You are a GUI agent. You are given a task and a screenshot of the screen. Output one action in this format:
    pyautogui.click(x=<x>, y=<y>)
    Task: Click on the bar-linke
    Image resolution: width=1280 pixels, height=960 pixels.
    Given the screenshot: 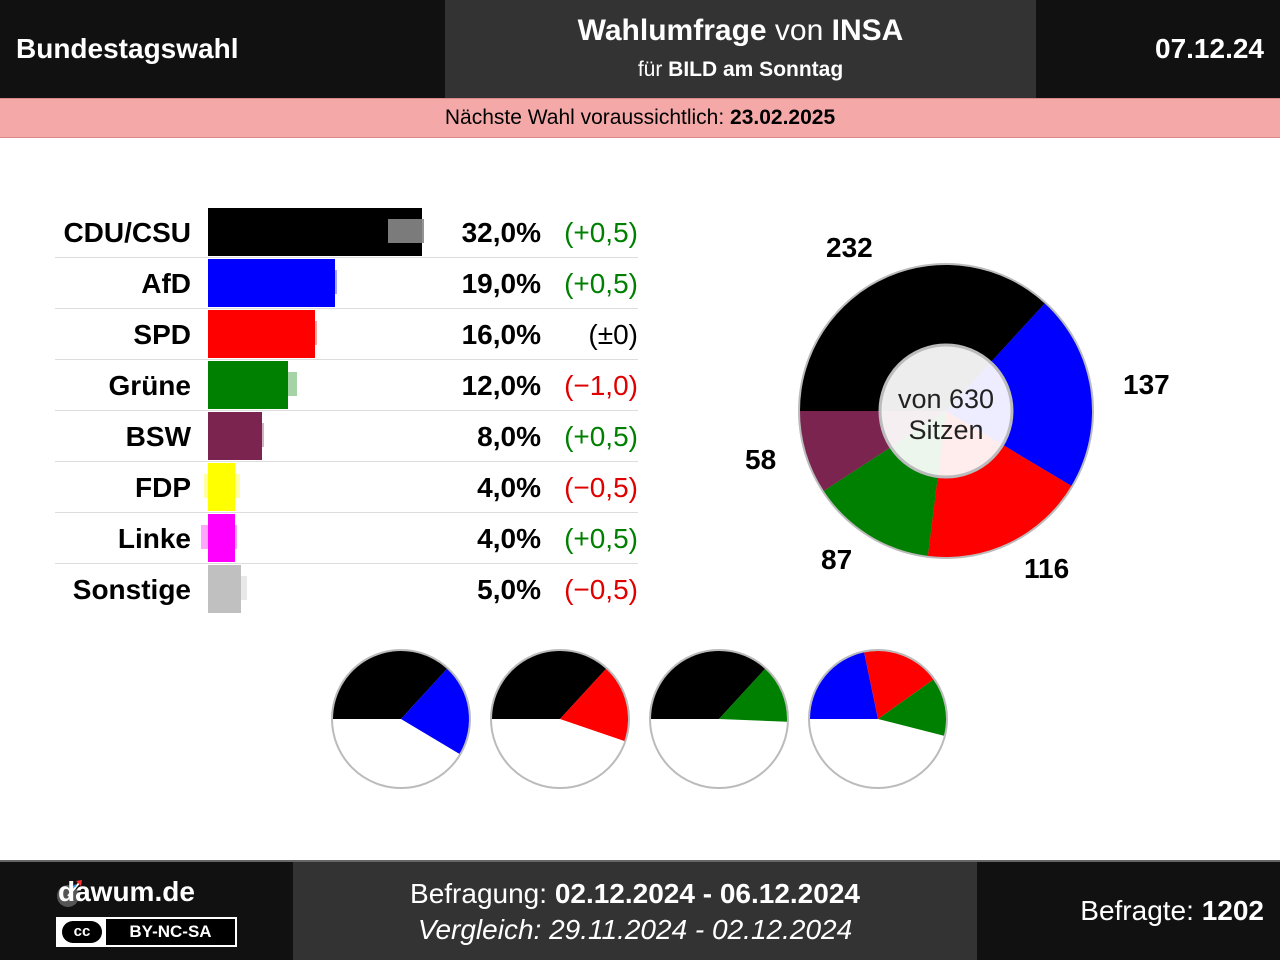 What is the action you would take?
    pyautogui.click(x=221, y=538)
    